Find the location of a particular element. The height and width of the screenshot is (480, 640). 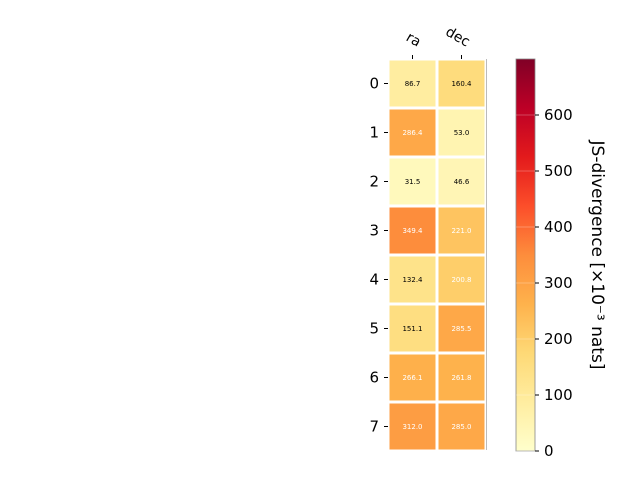

cell-value-label: 46.6 is located at coordinates (462, 182).